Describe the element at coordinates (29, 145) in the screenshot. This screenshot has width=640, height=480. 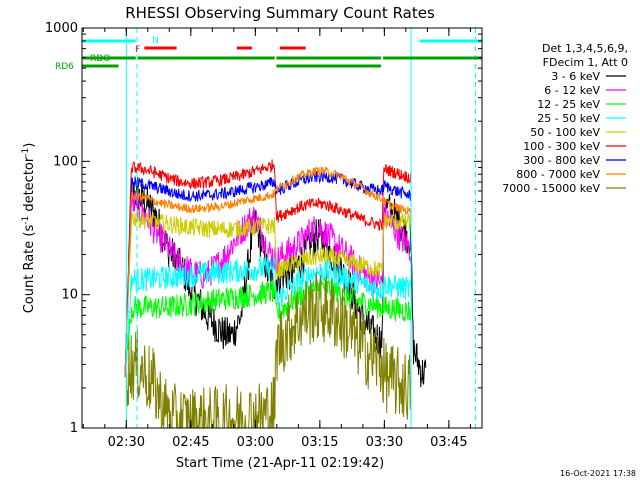
I see `y-axis-label-end: )` at that location.